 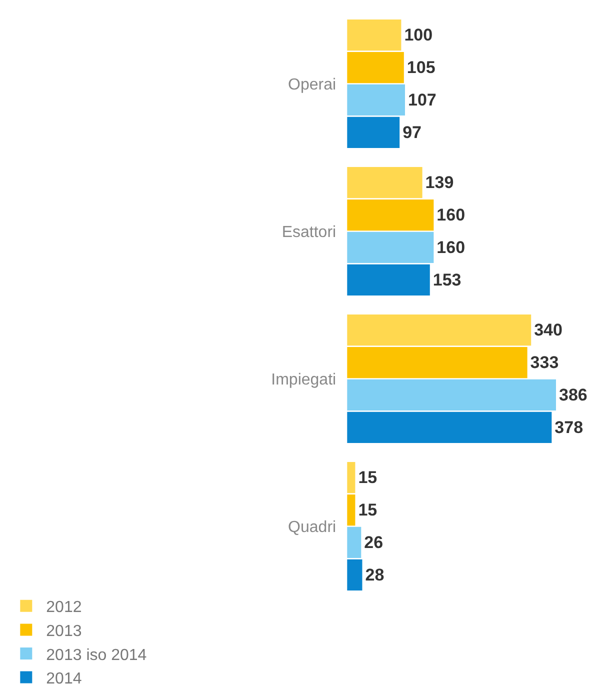 I want to click on data-label: 153, so click(x=447, y=280).